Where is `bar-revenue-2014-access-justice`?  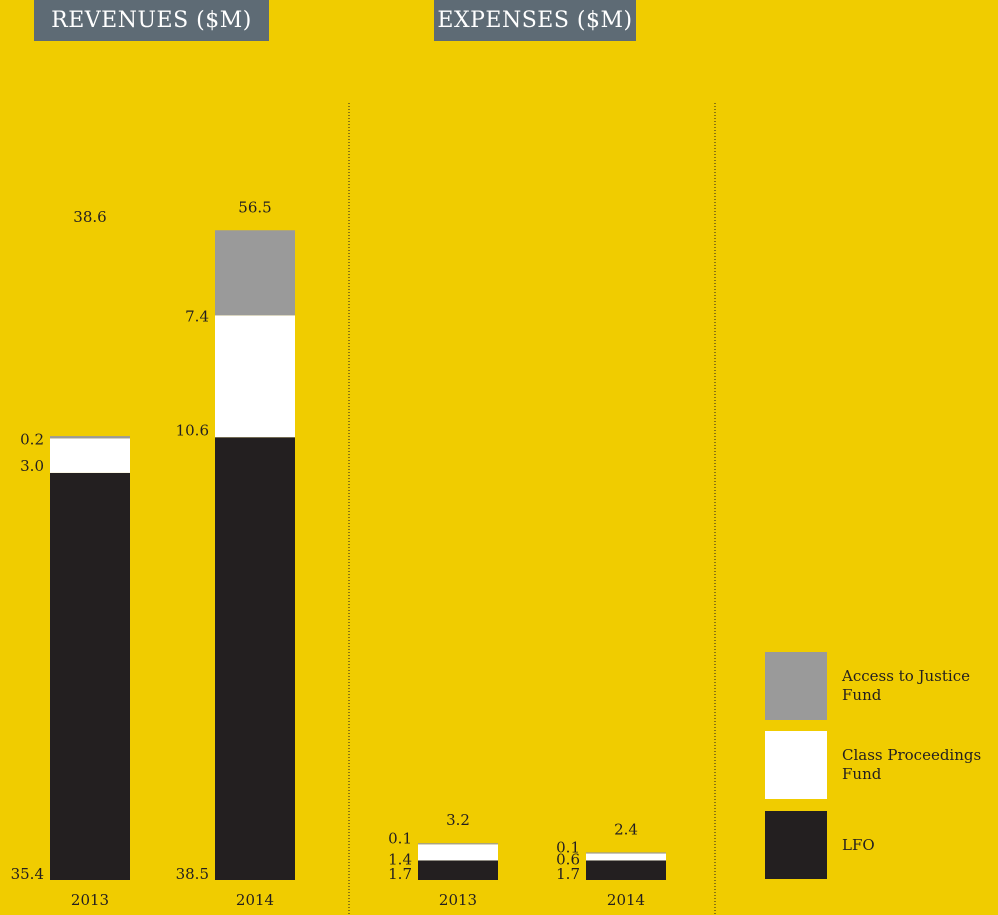
bar-revenue-2014-access-justice is located at coordinates (255, 273).